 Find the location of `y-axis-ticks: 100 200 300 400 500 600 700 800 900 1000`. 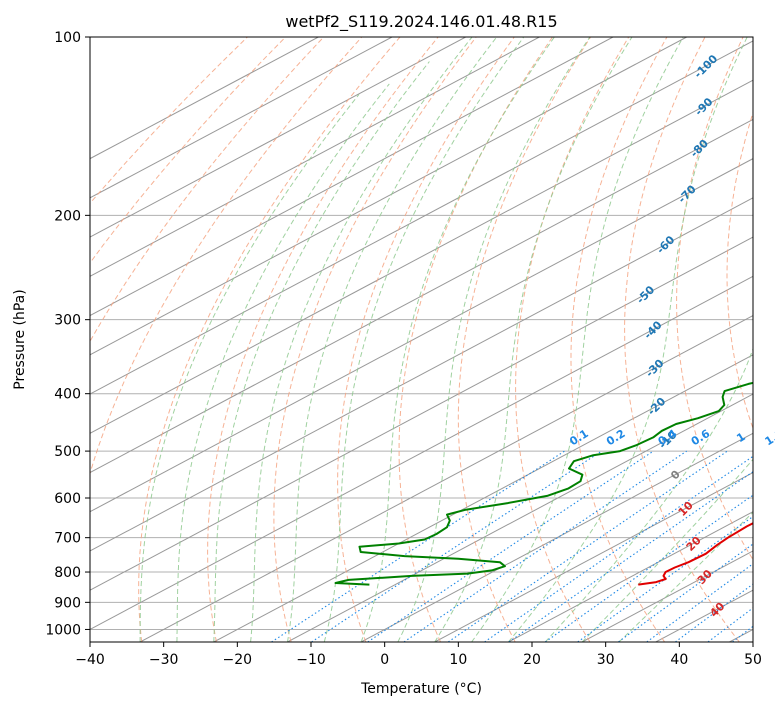

y-axis-ticks: 100 200 300 400 500 600 700 800 900 1000 is located at coordinates (67, 334).